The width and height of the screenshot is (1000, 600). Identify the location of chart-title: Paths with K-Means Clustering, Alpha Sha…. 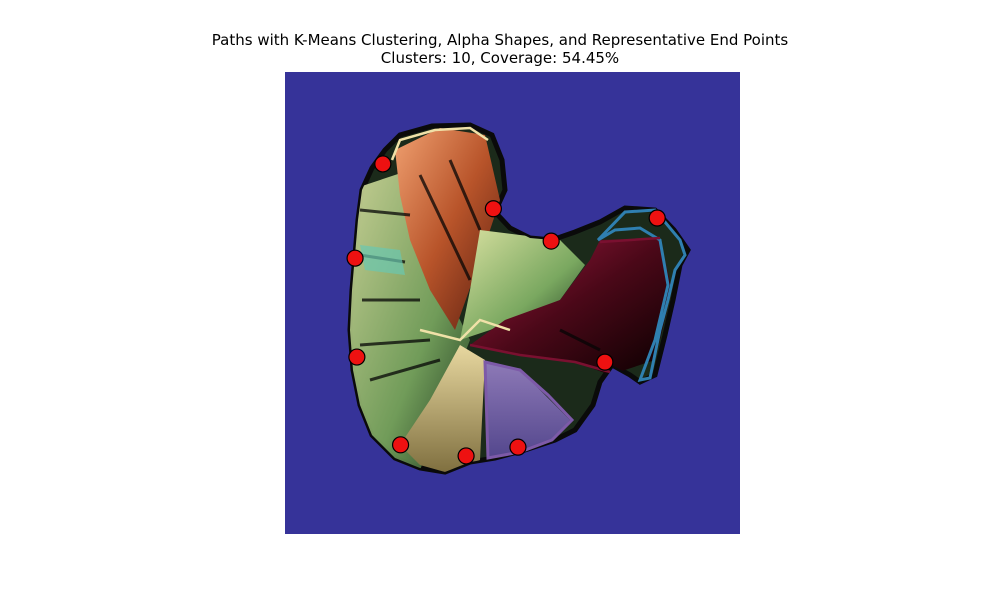
(500, 40).